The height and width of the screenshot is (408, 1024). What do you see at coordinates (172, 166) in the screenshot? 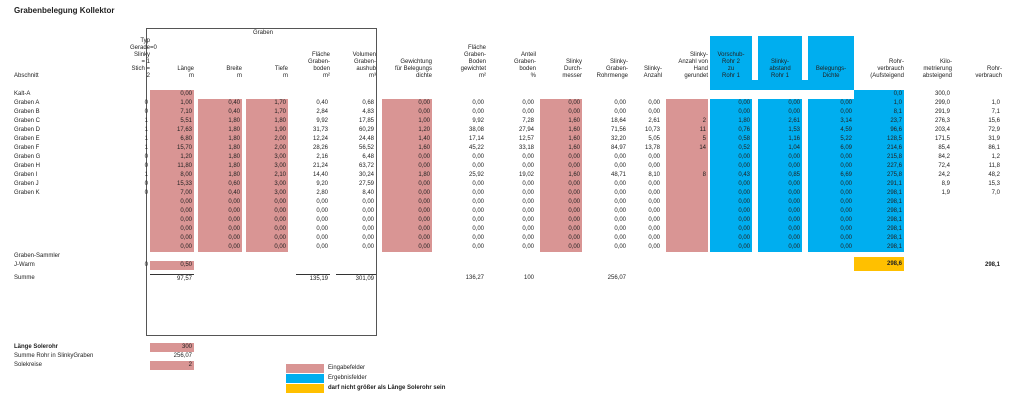
I see `cell-laenge: 11,80` at bounding box center [172, 166].